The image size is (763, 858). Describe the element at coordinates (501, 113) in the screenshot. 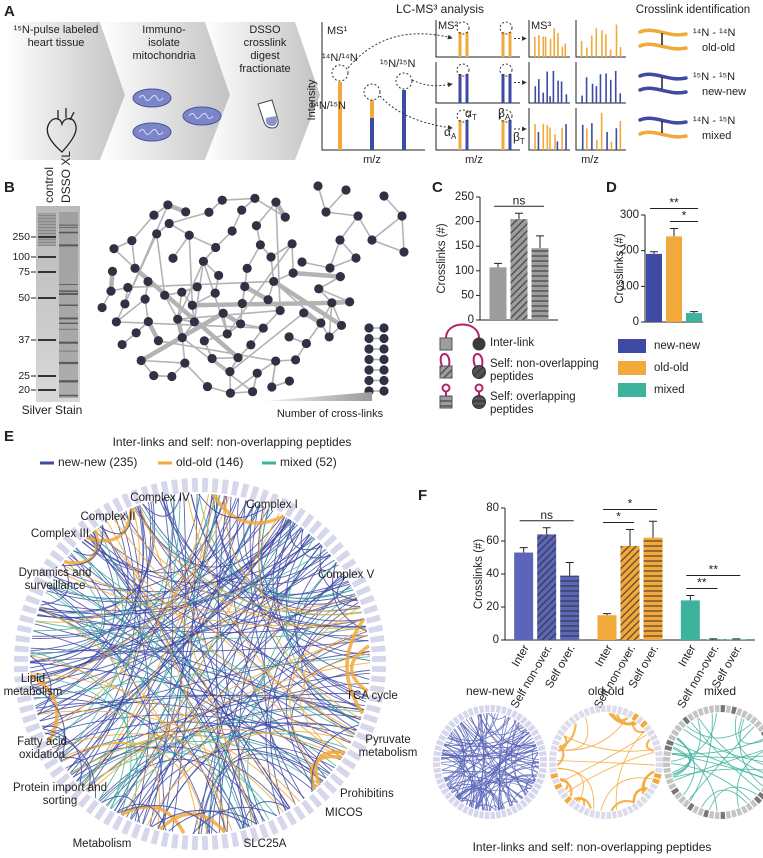

I see `fragment-symbol: β` at that location.